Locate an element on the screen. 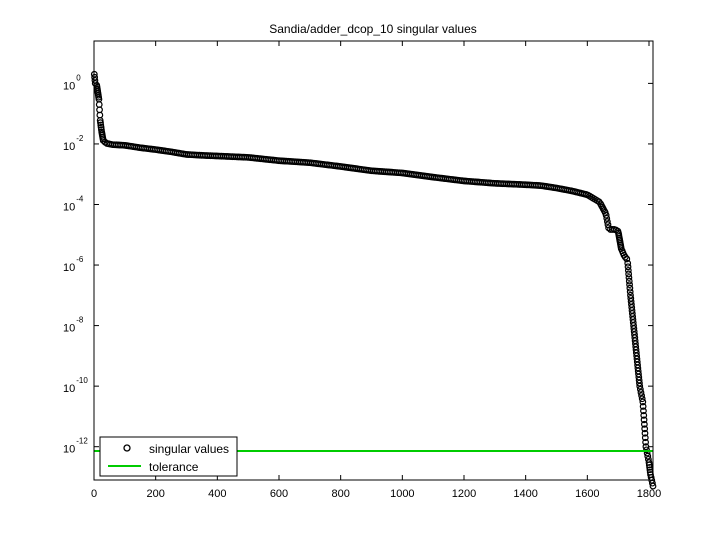 Image resolution: width=720 pixels, height=540 pixels. legend-box is located at coordinates (168, 456).